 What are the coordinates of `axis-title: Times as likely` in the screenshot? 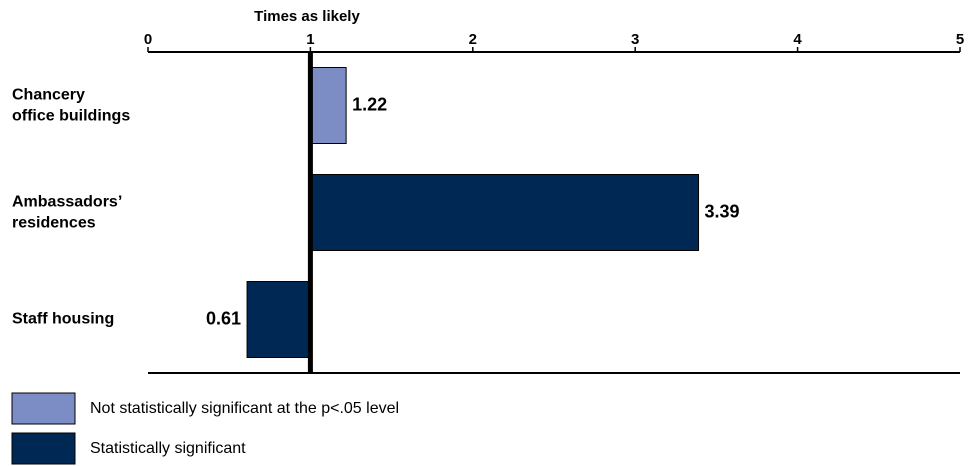 It's located at (307, 16).